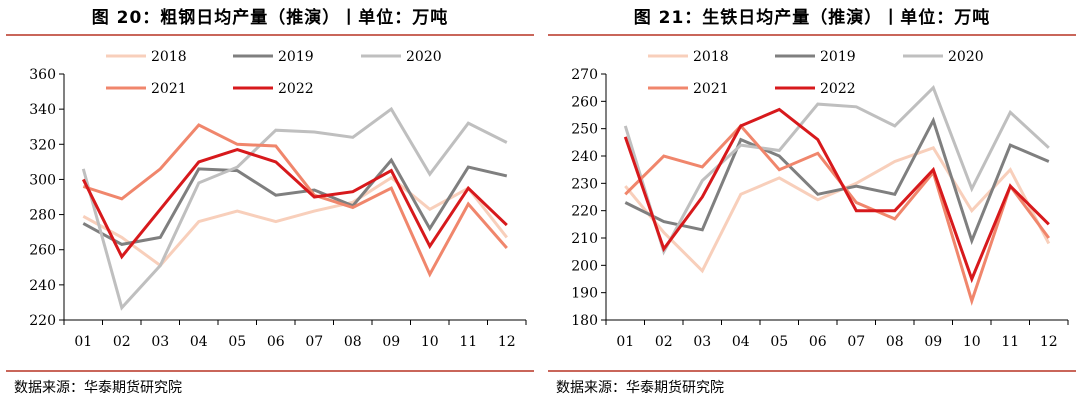  What do you see at coordinates (42, 110) in the screenshot?
I see `y-tick-label: 340` at bounding box center [42, 110].